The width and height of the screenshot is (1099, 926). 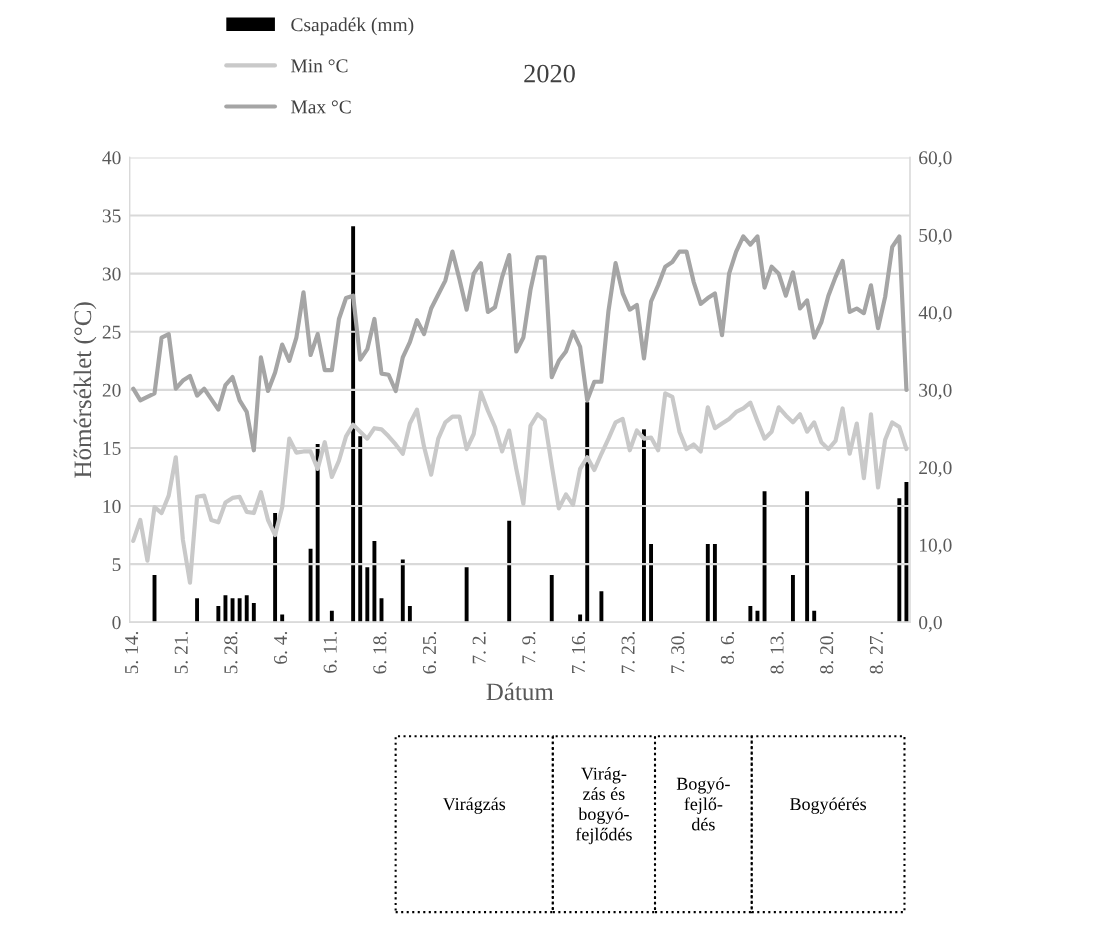 I want to click on y-tick-label: 10, so click(x=112, y=506).